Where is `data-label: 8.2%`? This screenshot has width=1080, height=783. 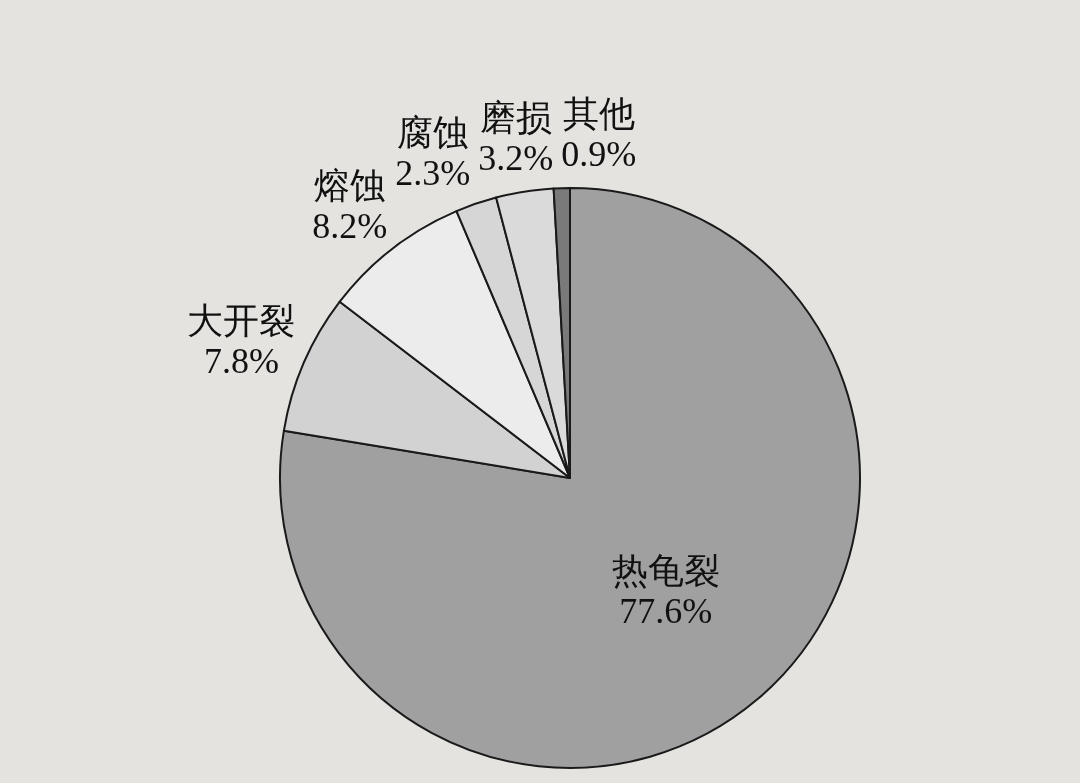 data-label: 8.2% is located at coordinates (350, 226).